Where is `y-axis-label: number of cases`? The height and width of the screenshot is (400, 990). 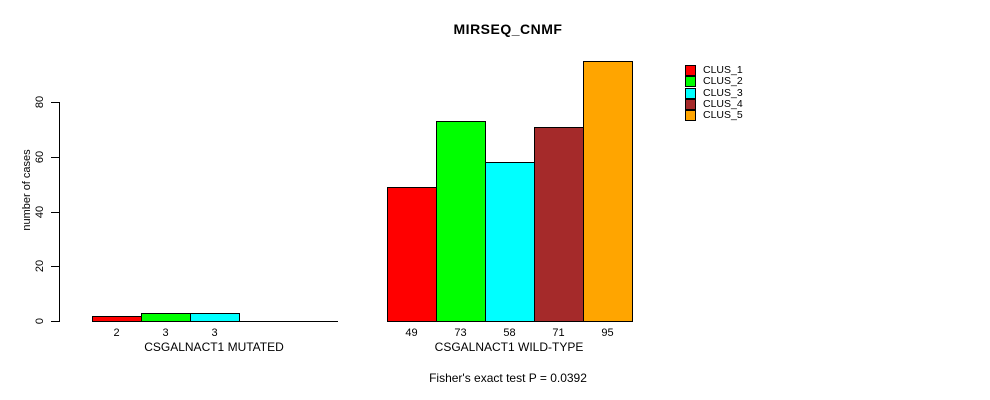 y-axis-label: number of cases is located at coordinates (27, 190).